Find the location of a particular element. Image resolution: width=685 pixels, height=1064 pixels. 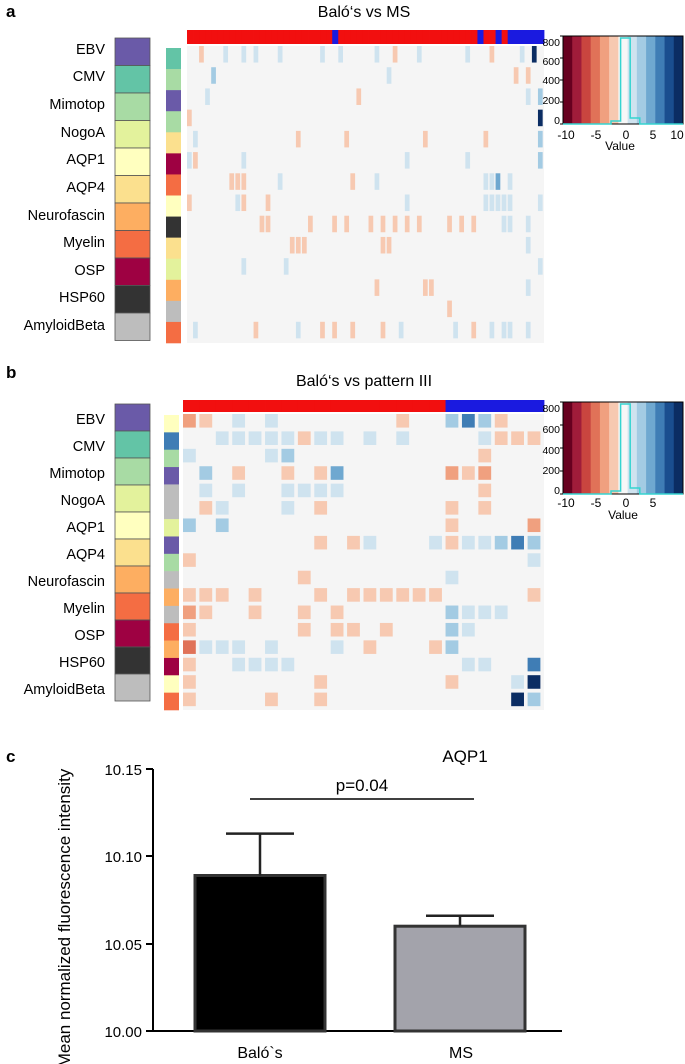

p-value-annotation: p=0.04 is located at coordinates (362, 785).